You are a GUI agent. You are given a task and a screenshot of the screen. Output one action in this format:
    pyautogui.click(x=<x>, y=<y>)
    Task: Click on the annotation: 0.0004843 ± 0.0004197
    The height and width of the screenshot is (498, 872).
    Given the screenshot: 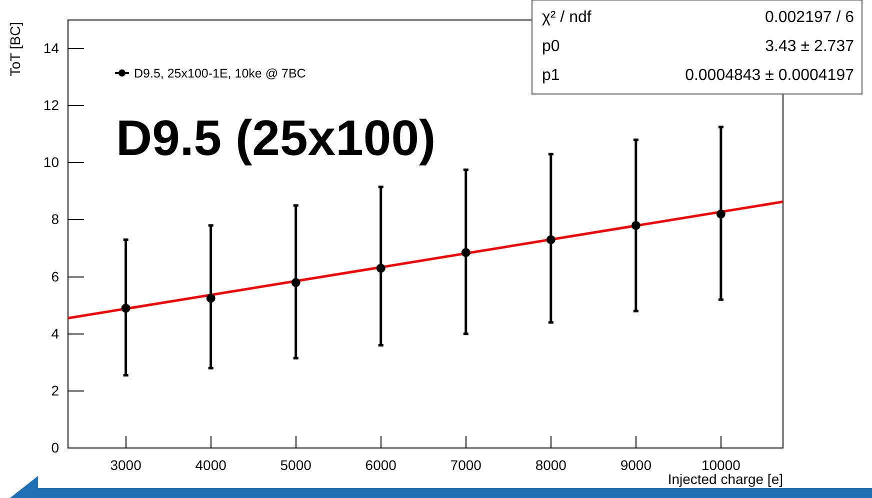 What is the action you would take?
    pyautogui.click(x=769, y=75)
    